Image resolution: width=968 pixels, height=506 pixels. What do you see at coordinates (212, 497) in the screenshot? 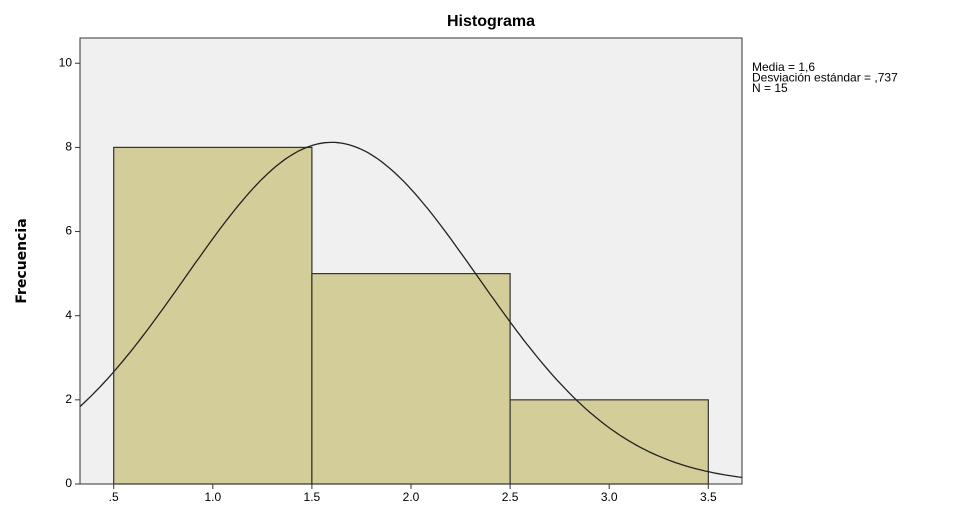
I see `x-tick-label: 1.0` at bounding box center [212, 497].